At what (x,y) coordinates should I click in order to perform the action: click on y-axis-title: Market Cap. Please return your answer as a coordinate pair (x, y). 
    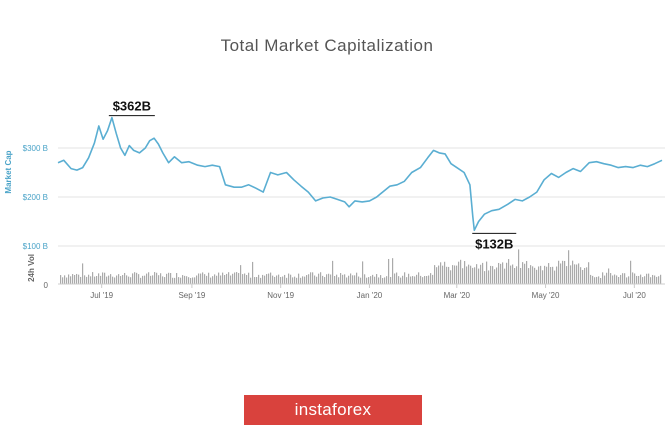
    Looking at the image, I should click on (8, 171).